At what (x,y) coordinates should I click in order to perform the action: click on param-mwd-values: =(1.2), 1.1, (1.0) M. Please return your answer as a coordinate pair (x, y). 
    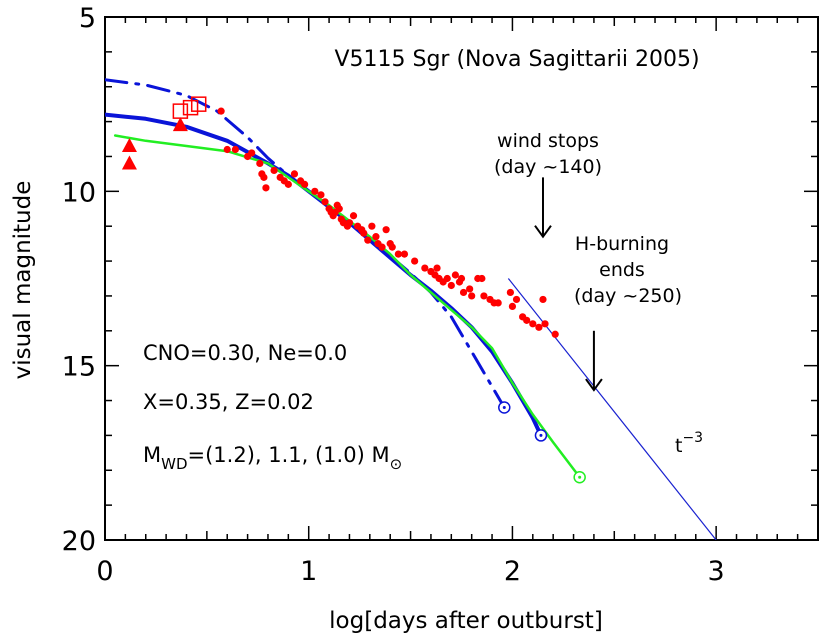
    Looking at the image, I should click on (289, 455).